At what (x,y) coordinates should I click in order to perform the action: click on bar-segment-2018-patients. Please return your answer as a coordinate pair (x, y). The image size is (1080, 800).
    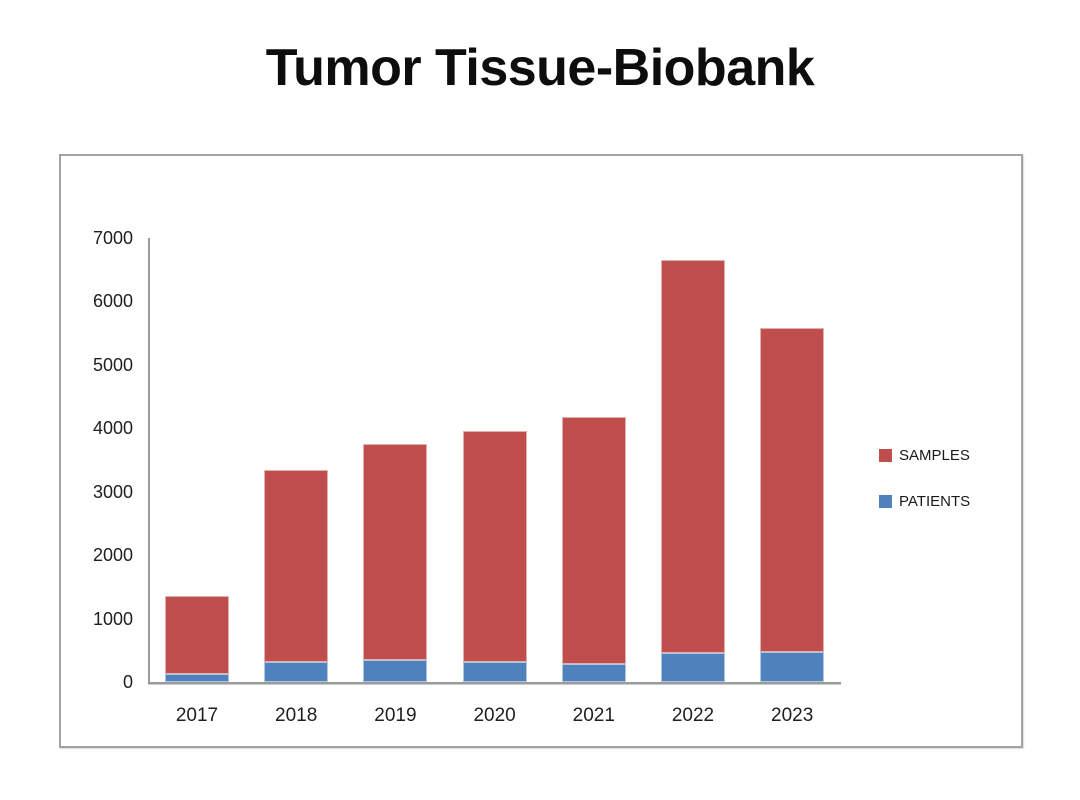
    Looking at the image, I should click on (296, 671).